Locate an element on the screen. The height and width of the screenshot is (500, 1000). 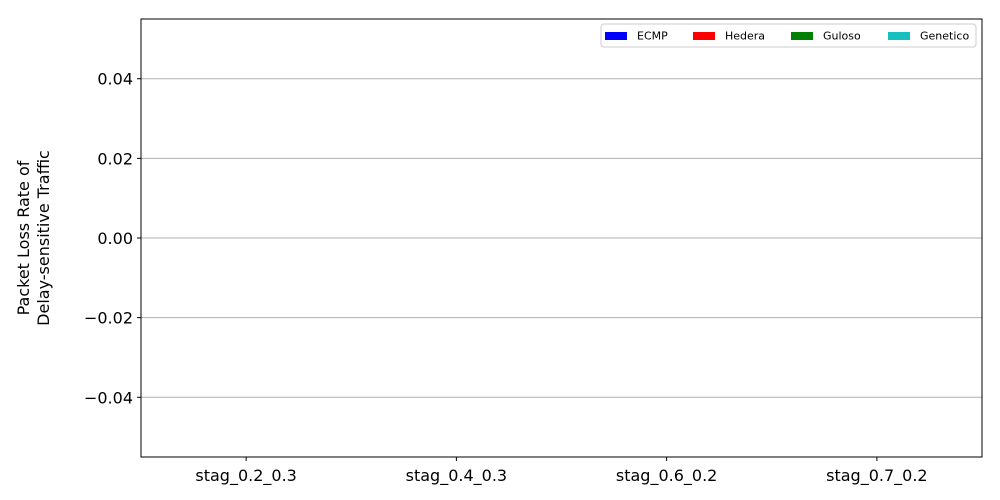
x-tick-label: stag_0.6_0.2 is located at coordinates (666, 476).